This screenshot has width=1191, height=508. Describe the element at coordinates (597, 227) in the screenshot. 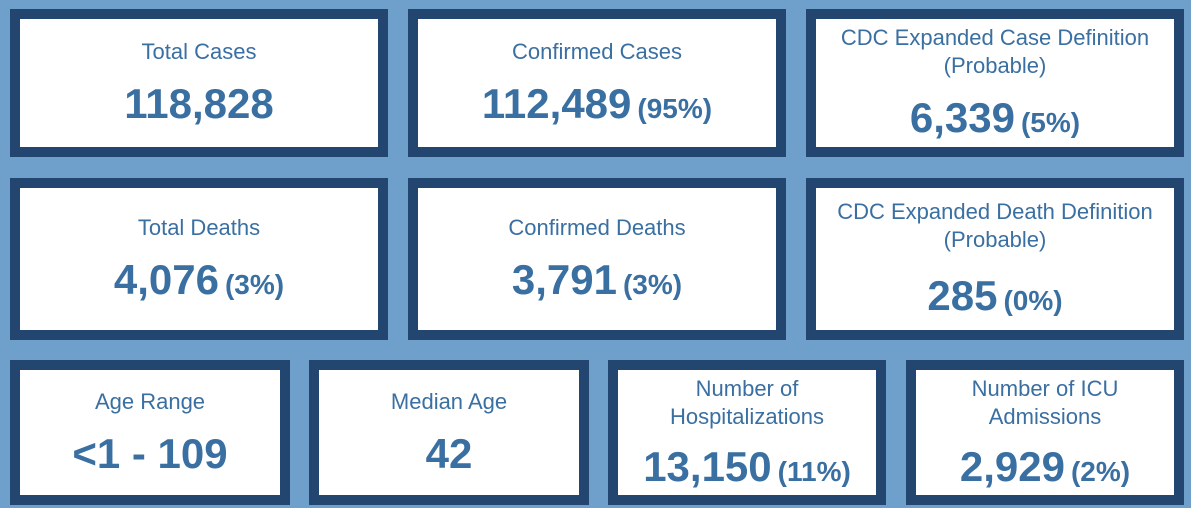

I see `card-label: Confirmed Deaths` at that location.